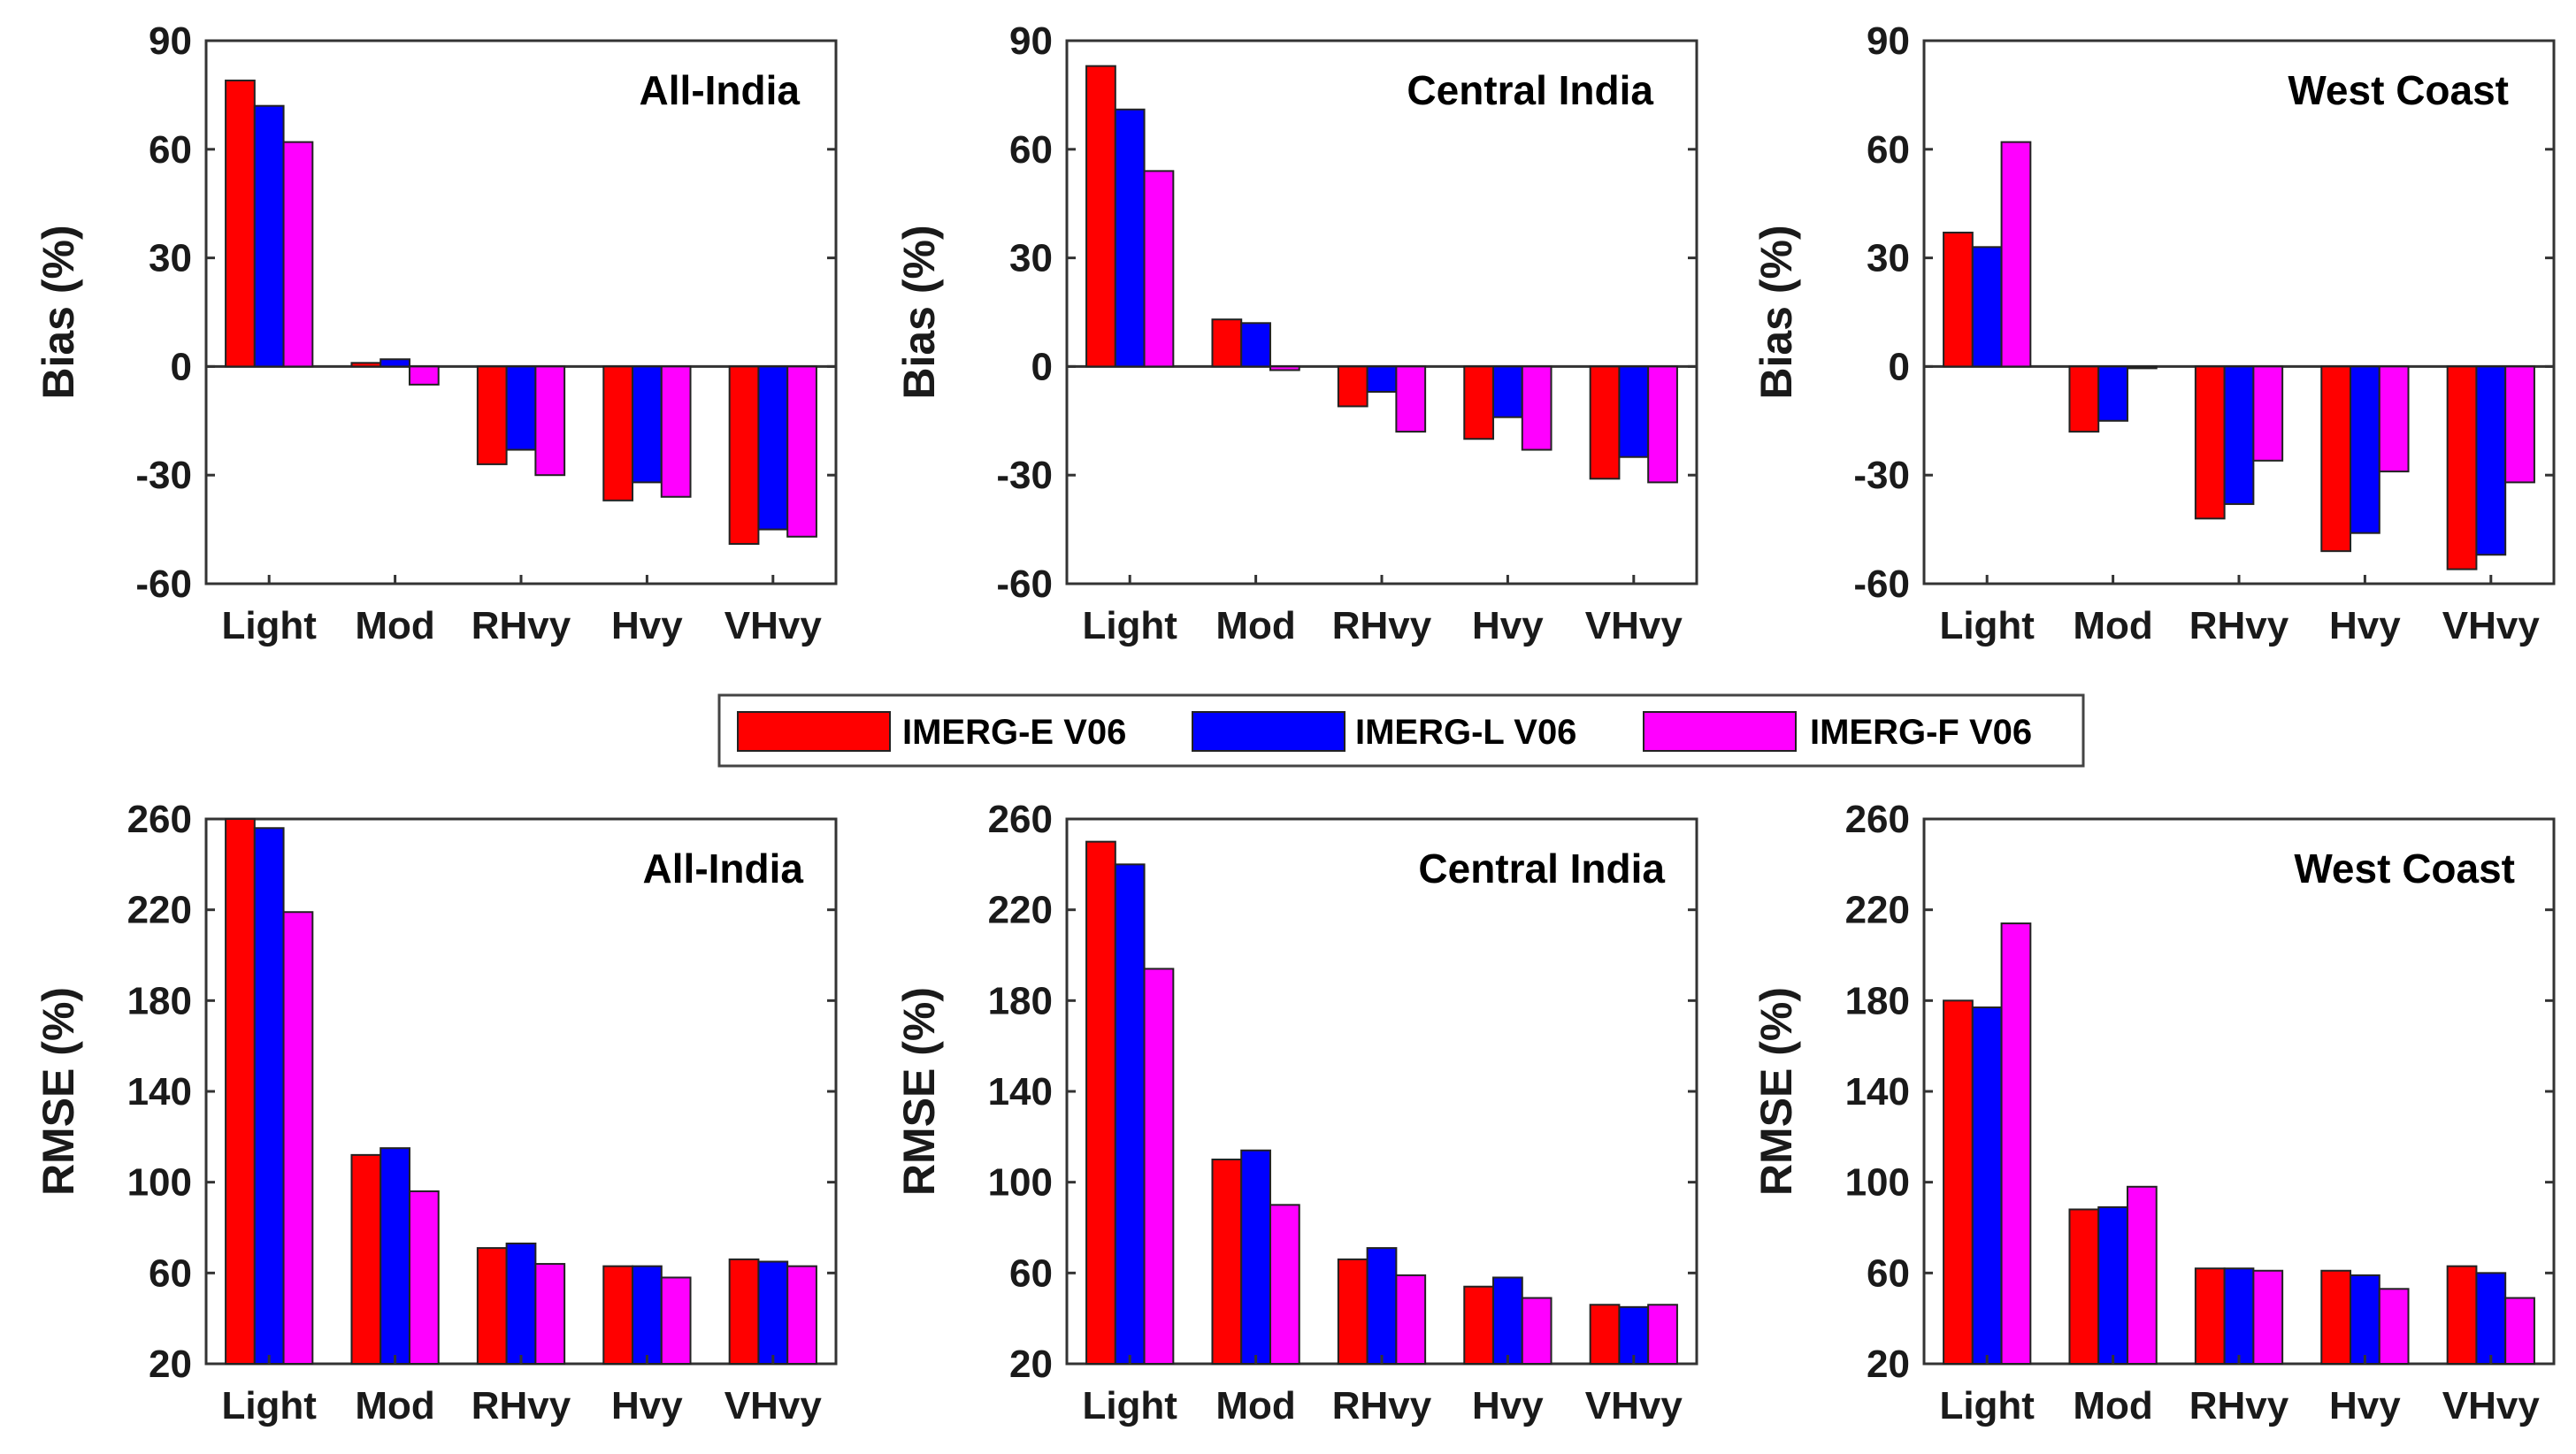 The height and width of the screenshot is (1454, 2576). I want to click on bar-bias-west-coast-light-s0, so click(1958, 299).